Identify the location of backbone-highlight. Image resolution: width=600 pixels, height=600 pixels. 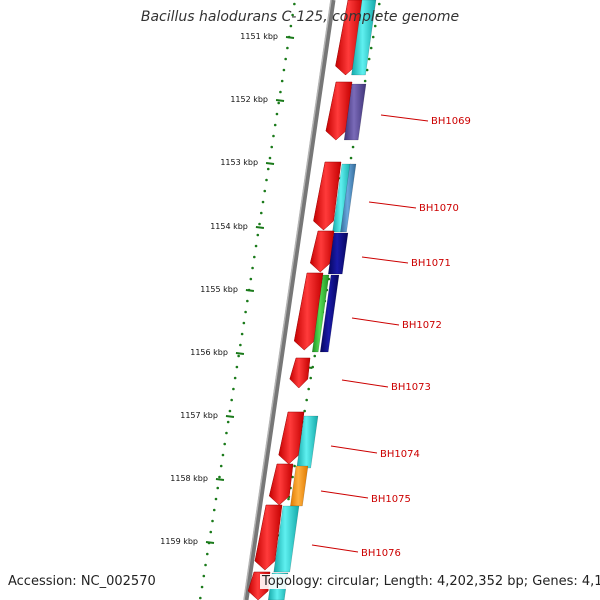
(287, 300).